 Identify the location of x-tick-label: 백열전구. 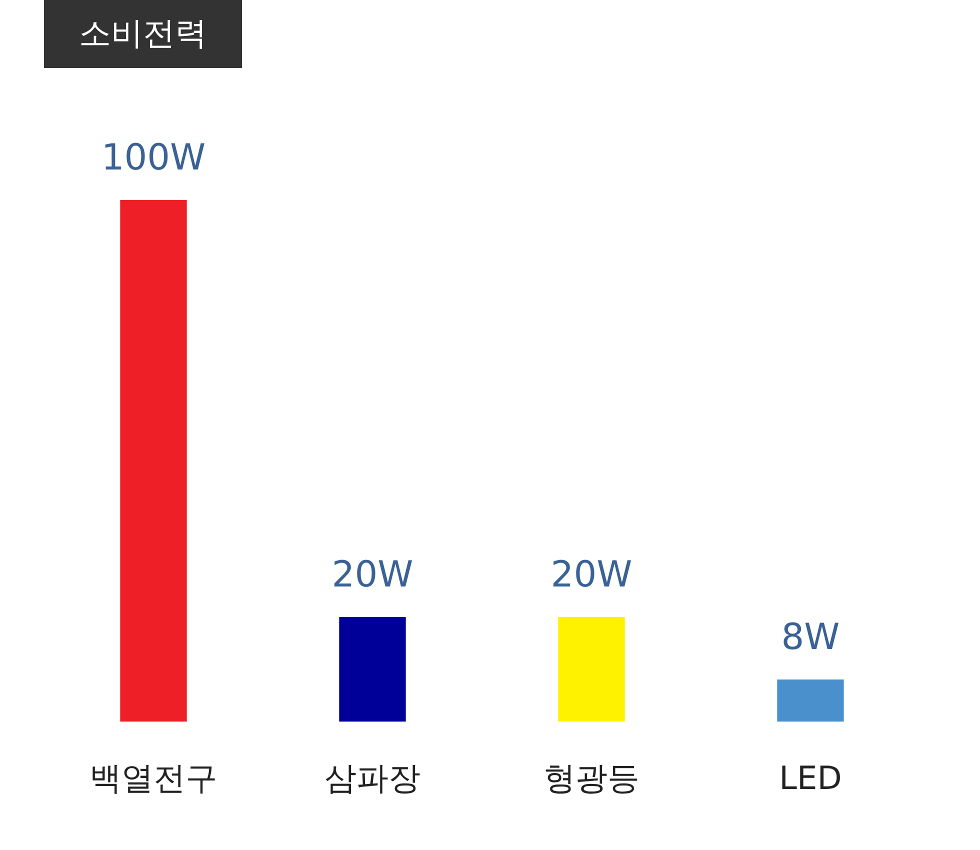
(154, 778).